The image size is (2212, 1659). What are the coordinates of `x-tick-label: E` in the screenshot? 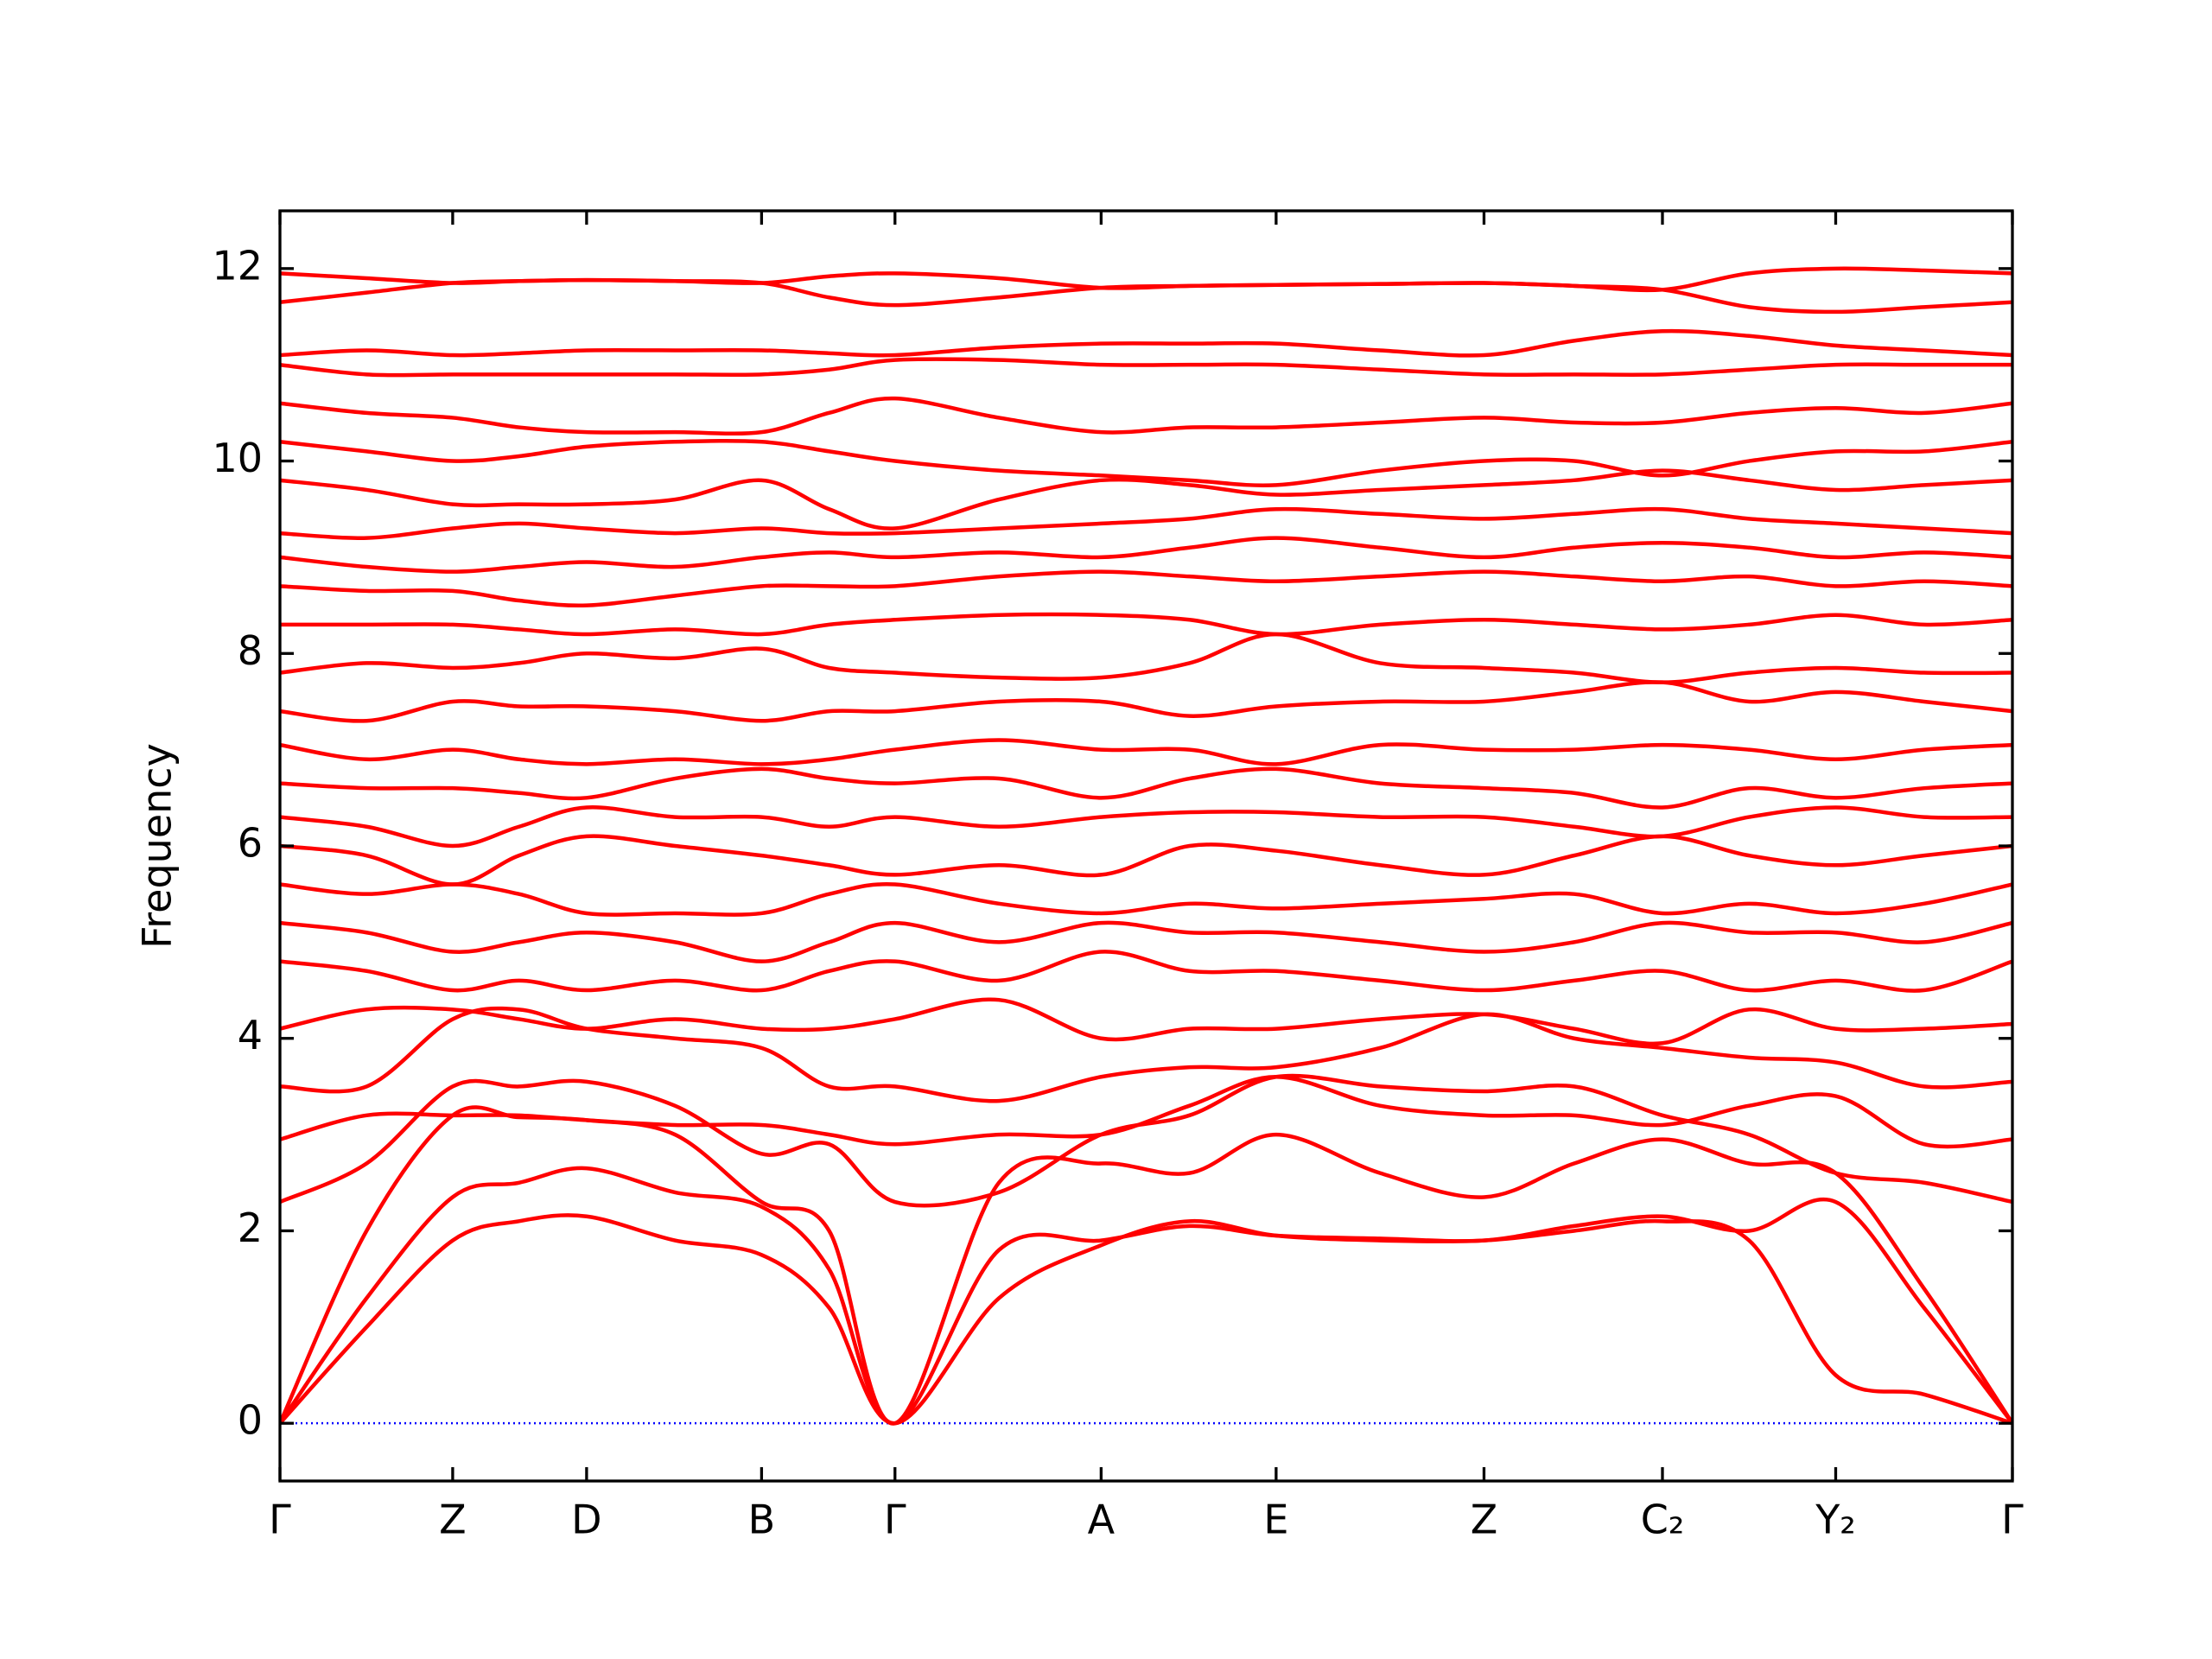 It's located at (1275, 1520).